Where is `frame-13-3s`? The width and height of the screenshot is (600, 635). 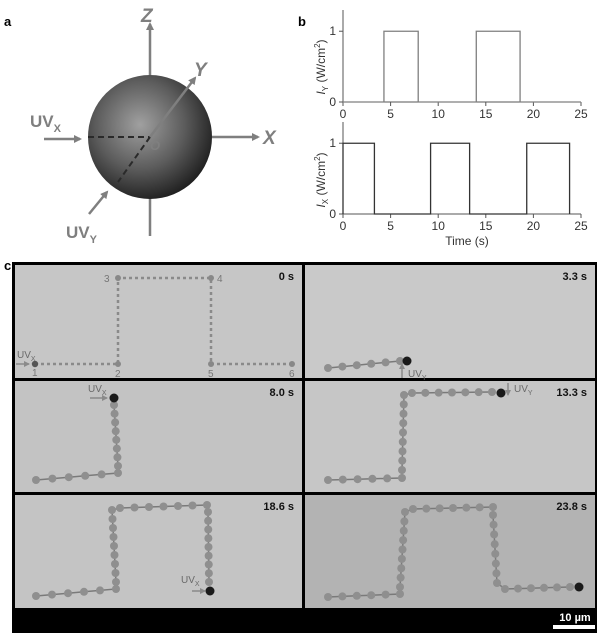 frame-13-3s is located at coordinates (450, 436).